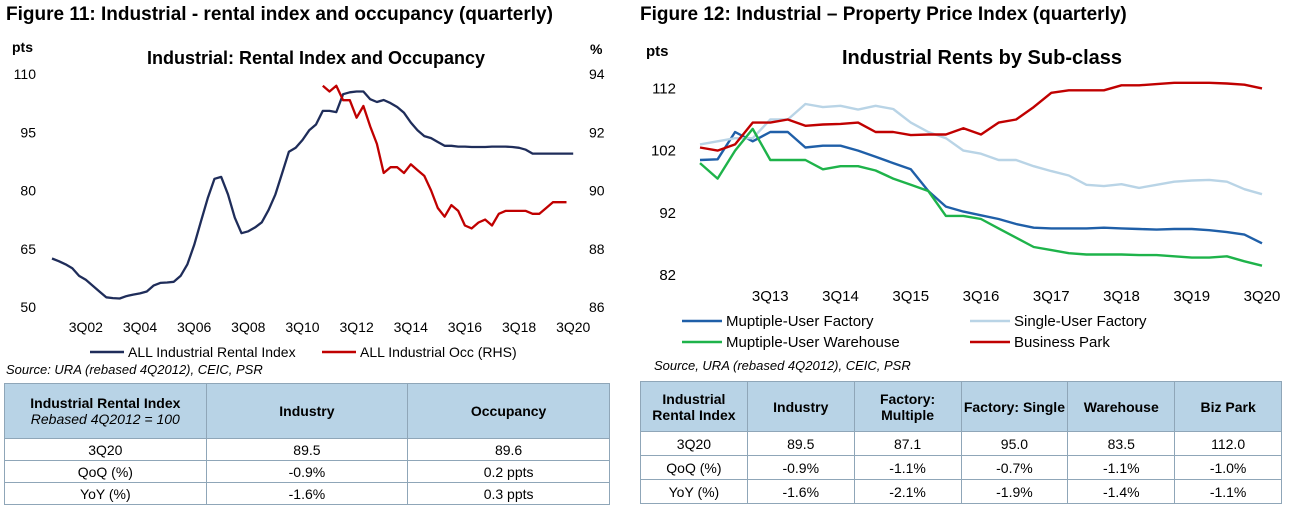 The image size is (1296, 528). What do you see at coordinates (597, 74) in the screenshot?
I see `y-tick-right: 94` at bounding box center [597, 74].